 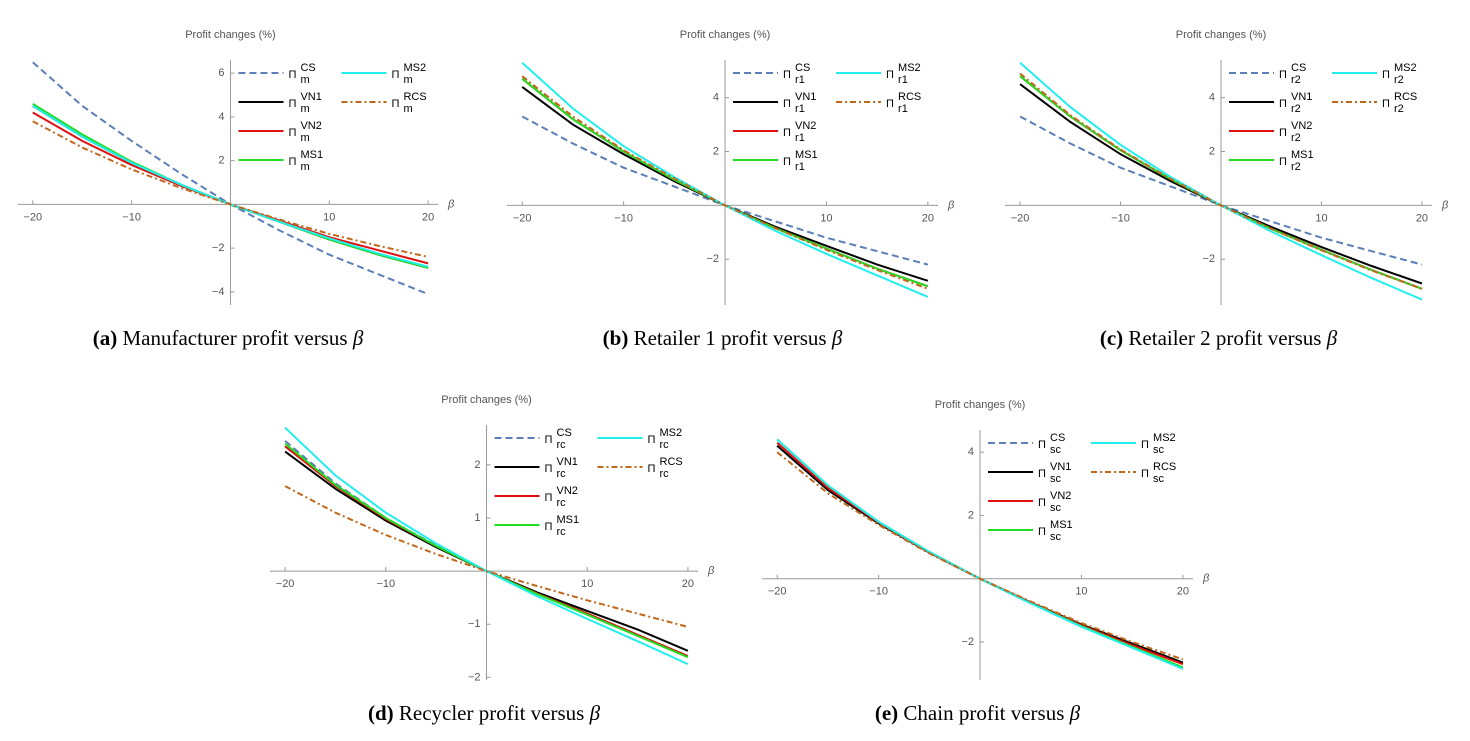 I want to click on caption: (a) Manufacturer profit versus β, so click(x=228, y=338).